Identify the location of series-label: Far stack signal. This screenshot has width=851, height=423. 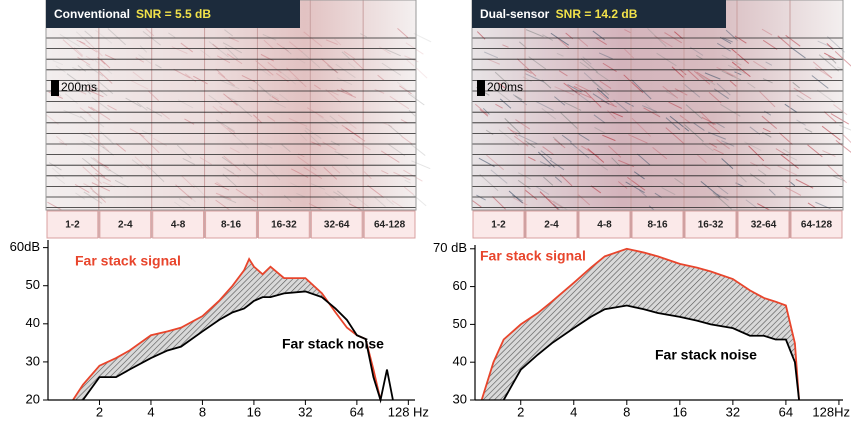
(128, 261).